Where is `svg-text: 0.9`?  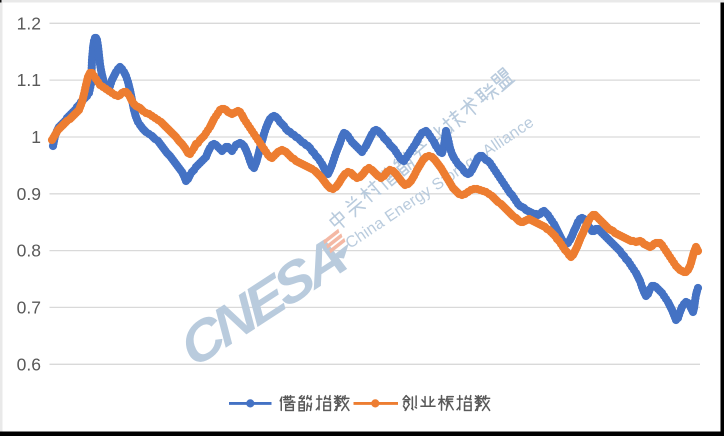 svg-text: 0.9 is located at coordinates (29, 194).